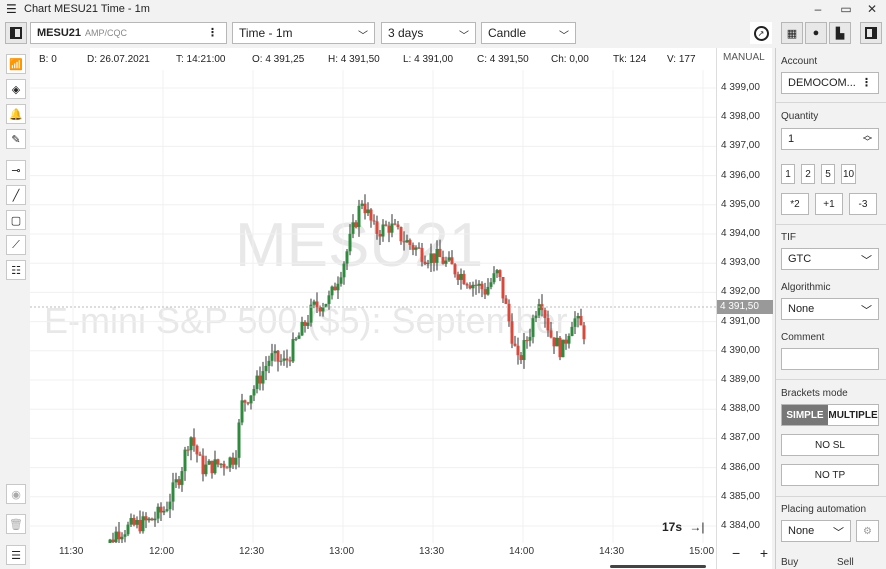 This screenshot has height=569, width=886. What do you see at coordinates (846, 8) in the screenshot?
I see `maximize-icon: ▭` at bounding box center [846, 8].